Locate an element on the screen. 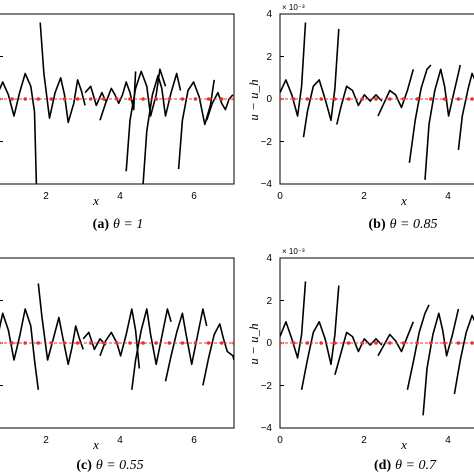 The height and width of the screenshot is (474, 474). y-tick-label-b-1: 4 is located at coordinates (269, 14).